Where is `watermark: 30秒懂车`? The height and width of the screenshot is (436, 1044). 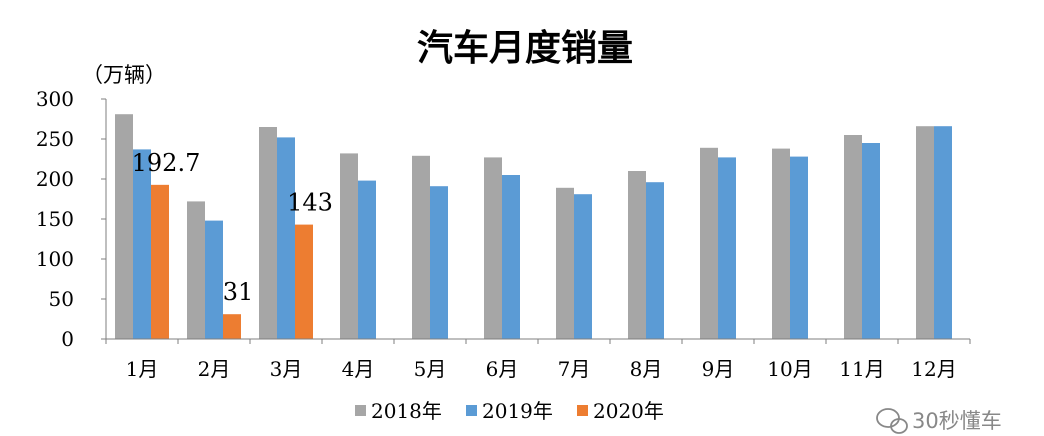
watermark: 30秒懂车 is located at coordinates (939, 421).